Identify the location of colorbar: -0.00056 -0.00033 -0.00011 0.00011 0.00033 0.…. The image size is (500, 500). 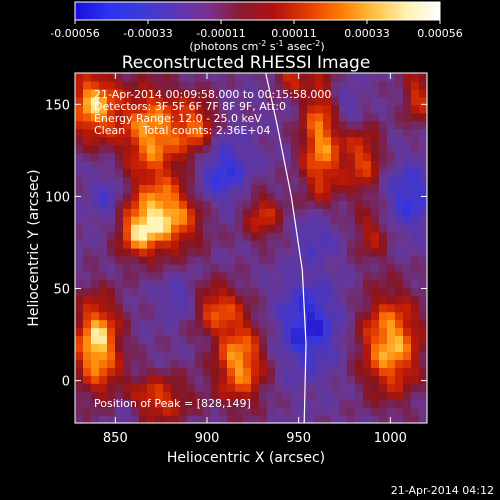
(256, 27).